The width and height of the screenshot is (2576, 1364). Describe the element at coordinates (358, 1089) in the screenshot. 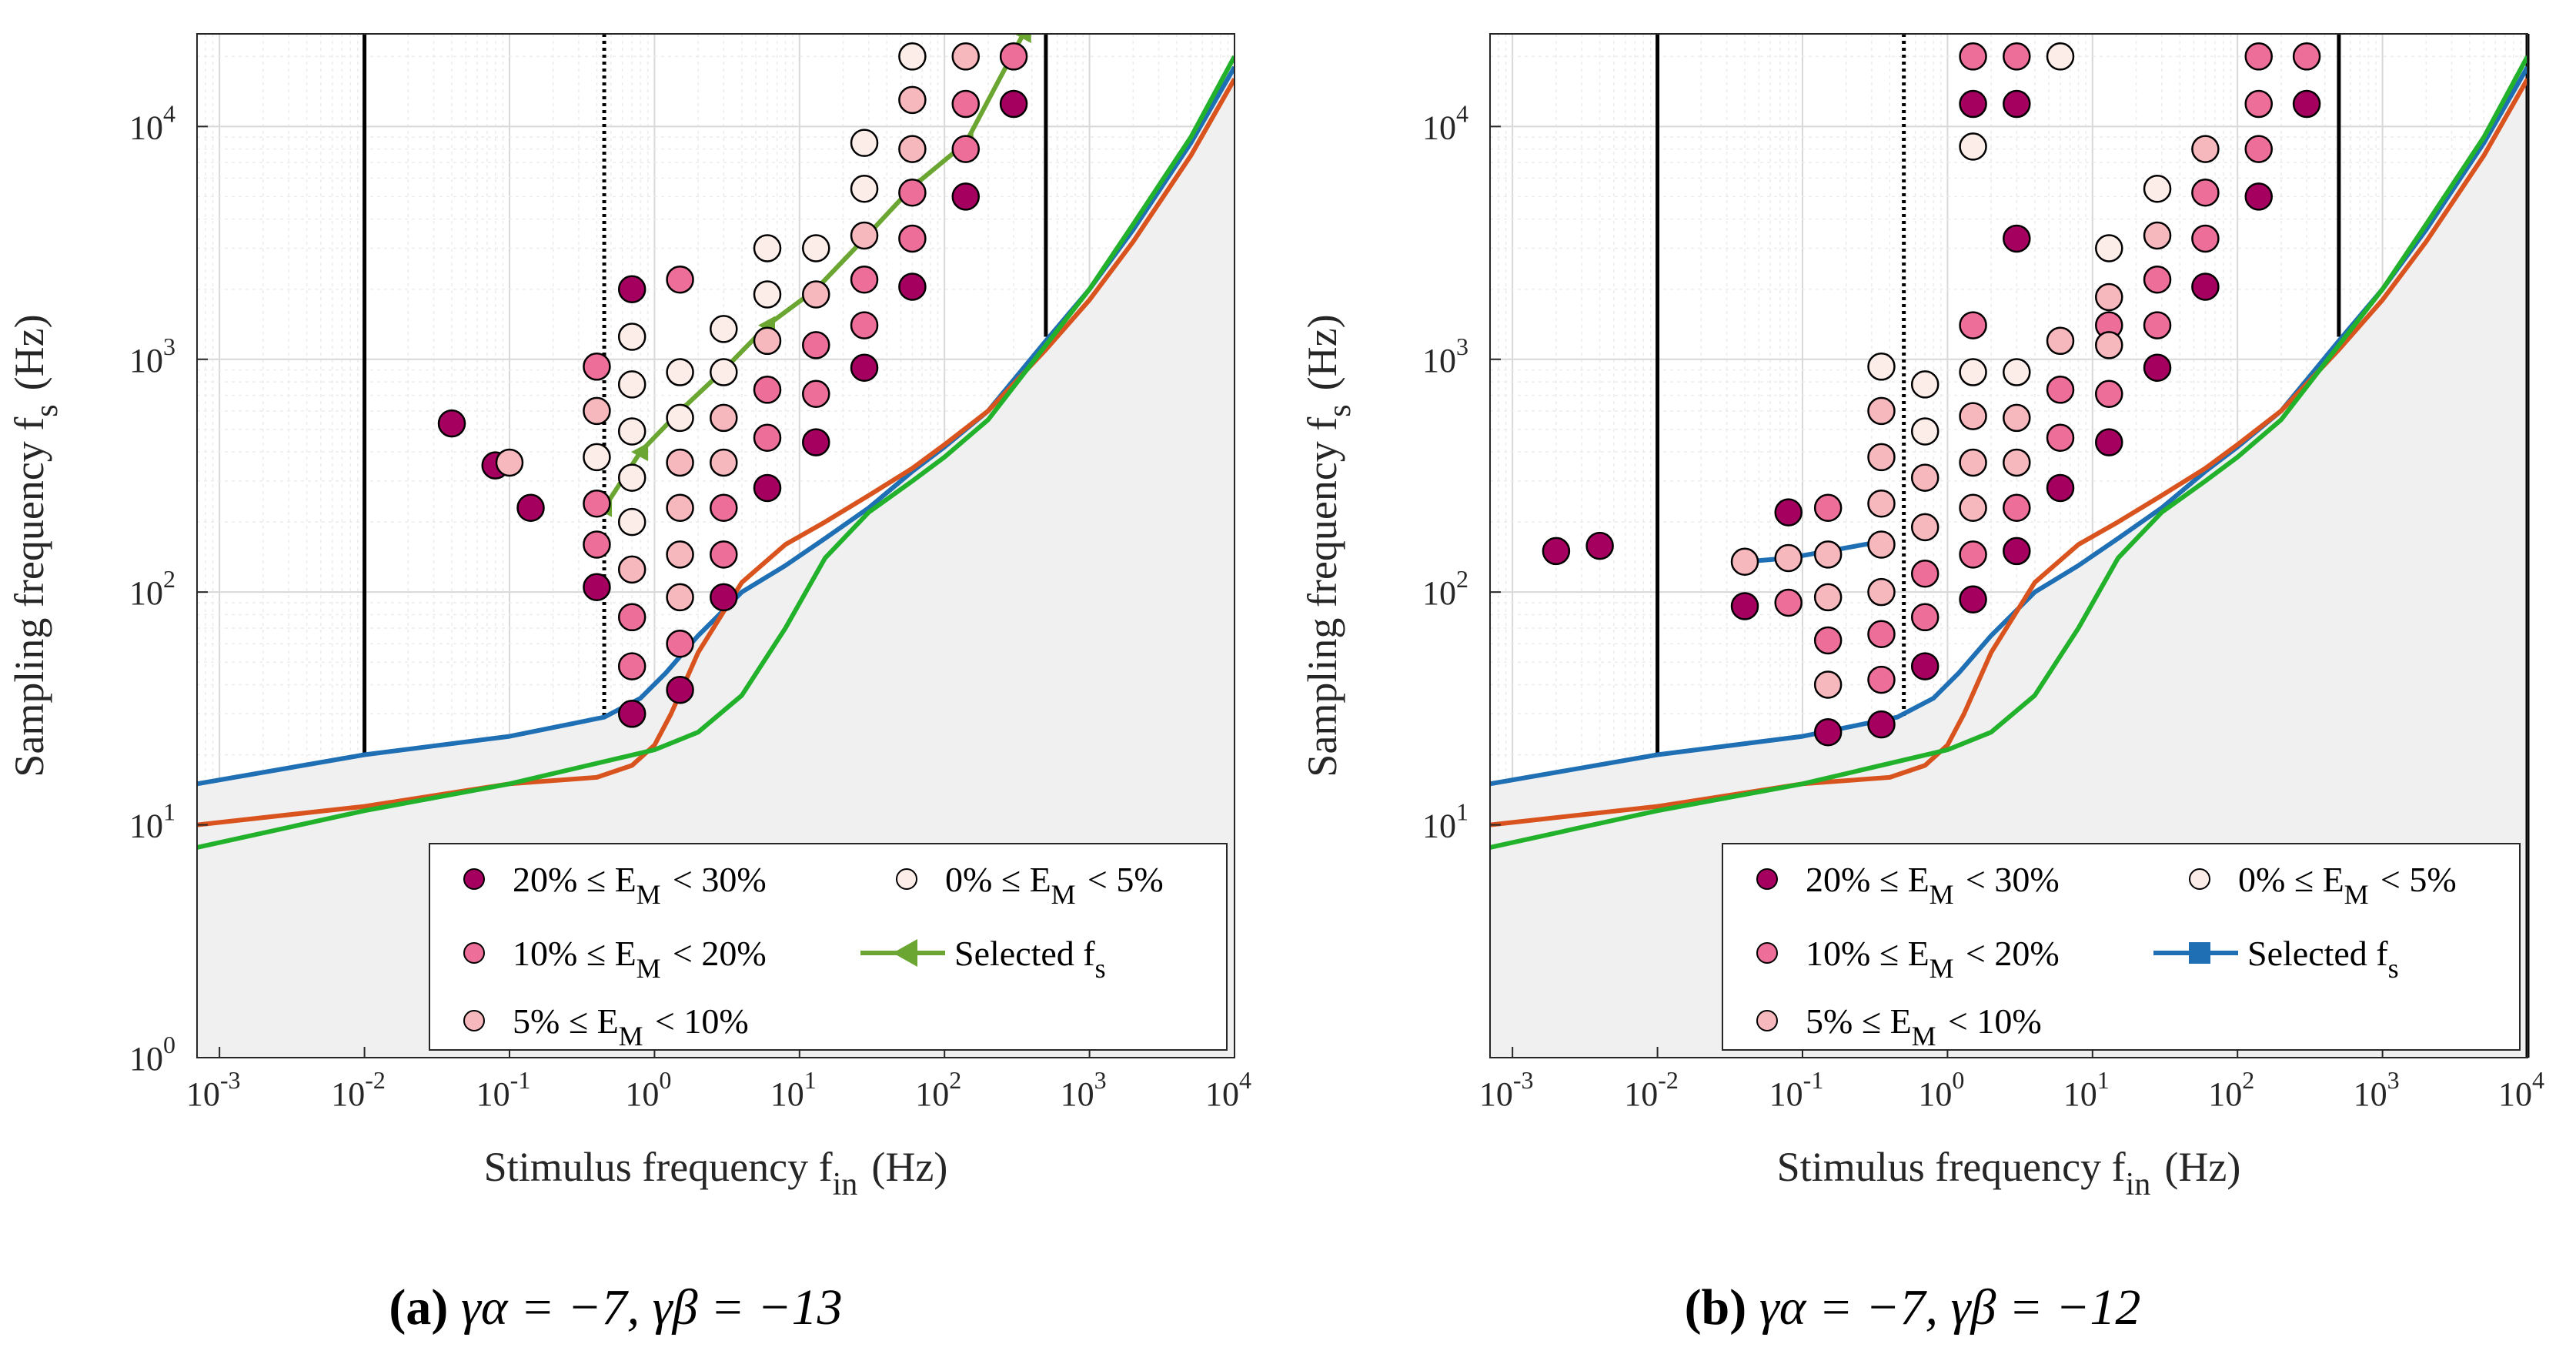

I see `x-tick-label: 10⁻²` at that location.